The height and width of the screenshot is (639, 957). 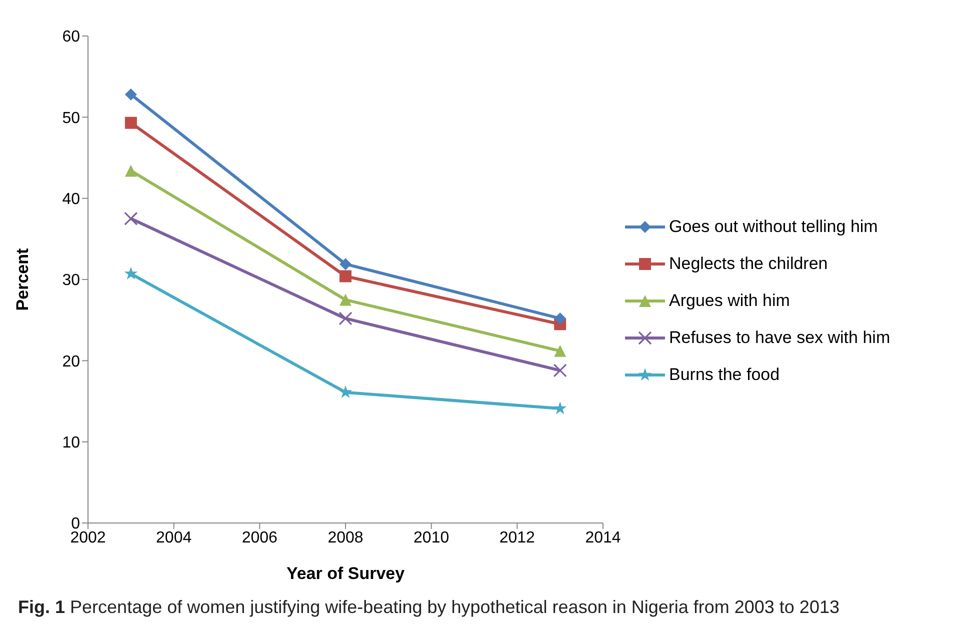 I want to click on x-tick-label: 2014, so click(x=603, y=537).